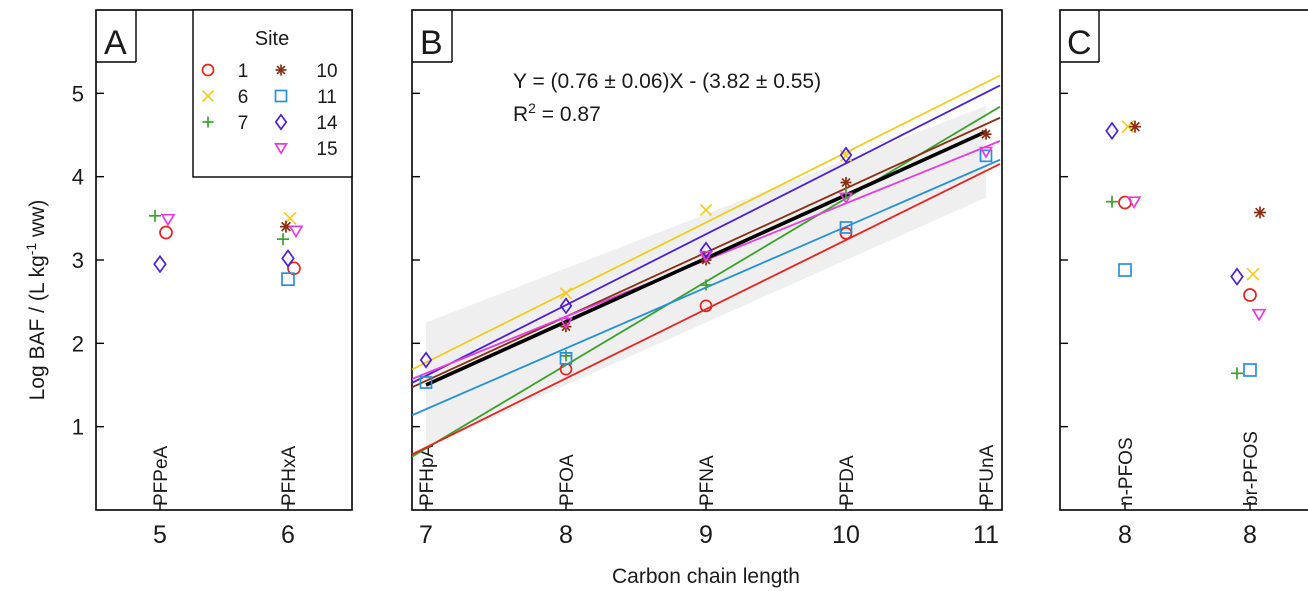  I want to click on fit-equation: Y = (0.76 ± 0.06)X - (3.82 ± 0.55), so click(667, 81).